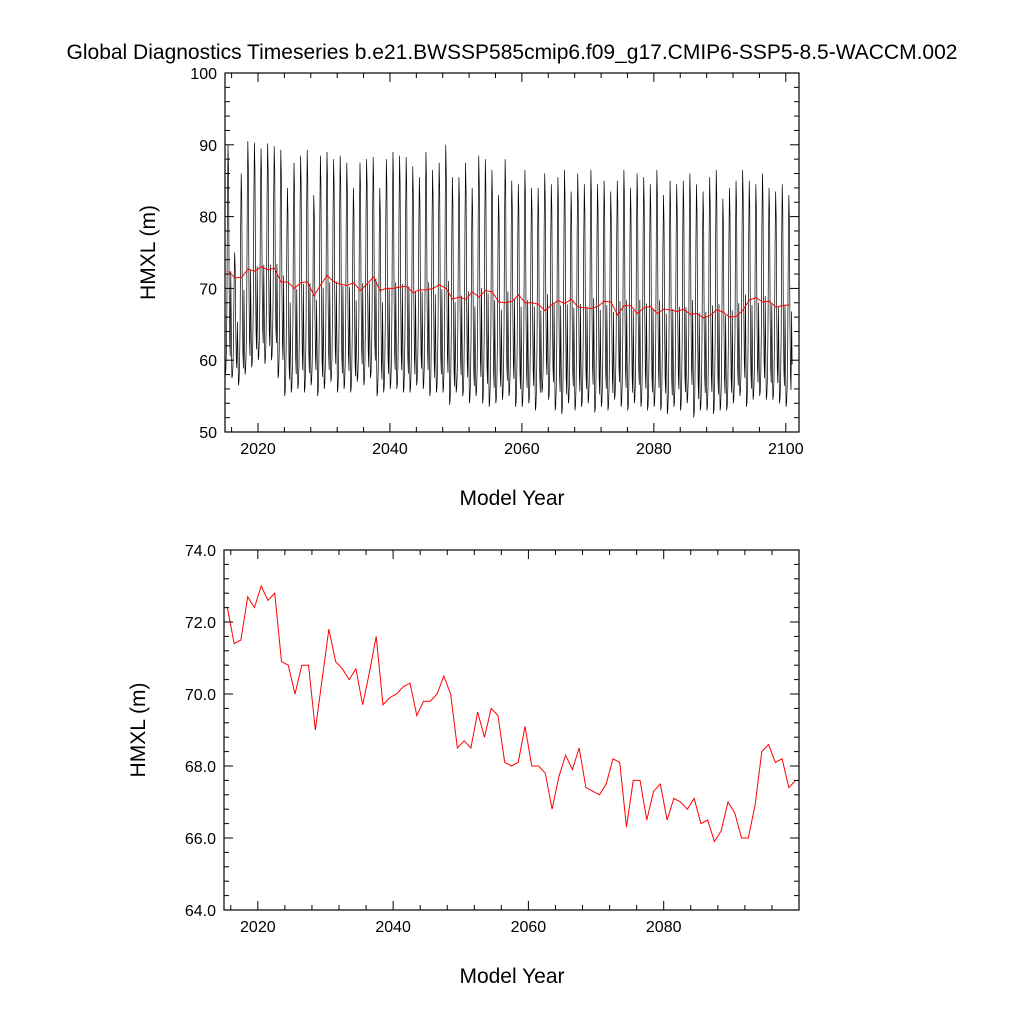 The height and width of the screenshot is (1024, 1024). I want to click on top-y-tick-label: 50, so click(208, 433).